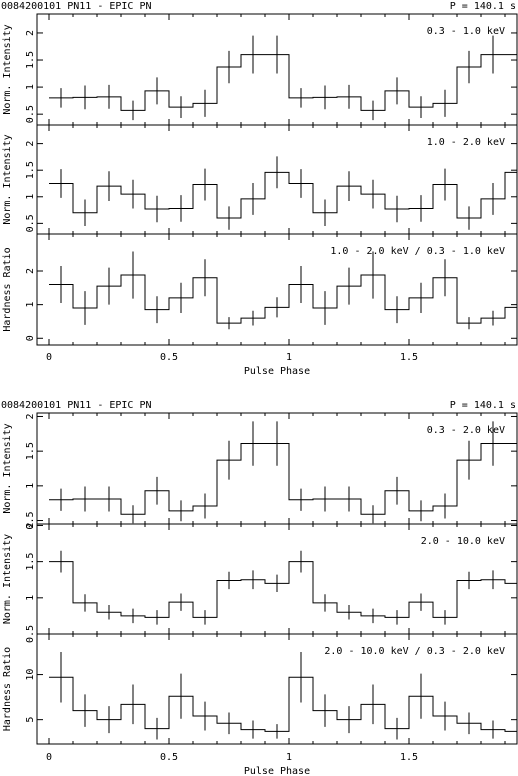 The image size is (518, 776). I want to click on panel-1: 0.5 1 1.5 2 Norm. Intensity 0.3 - 1.0 keV, so click(260, 69).